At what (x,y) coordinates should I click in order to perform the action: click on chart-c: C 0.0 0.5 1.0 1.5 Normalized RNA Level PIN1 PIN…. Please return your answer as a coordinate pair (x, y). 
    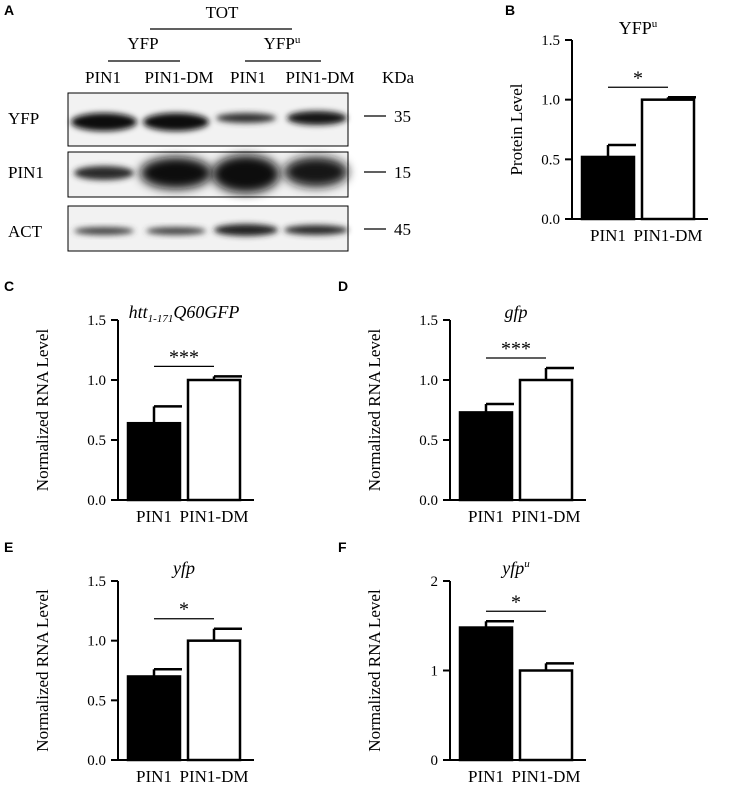
    Looking at the image, I should click on (129, 402).